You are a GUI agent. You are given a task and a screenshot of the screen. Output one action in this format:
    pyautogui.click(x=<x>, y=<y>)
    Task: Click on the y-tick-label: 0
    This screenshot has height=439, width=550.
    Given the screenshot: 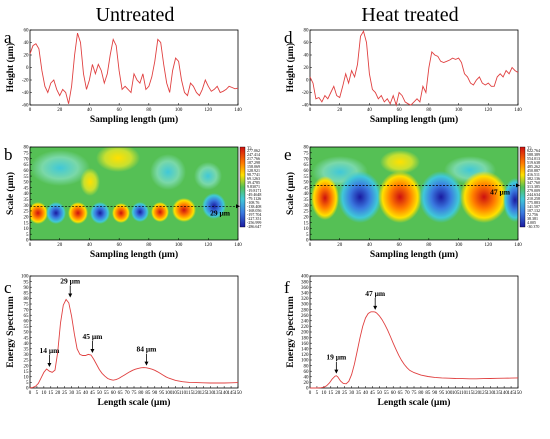 What is the action you would take?
    pyautogui.click(x=27, y=68)
    